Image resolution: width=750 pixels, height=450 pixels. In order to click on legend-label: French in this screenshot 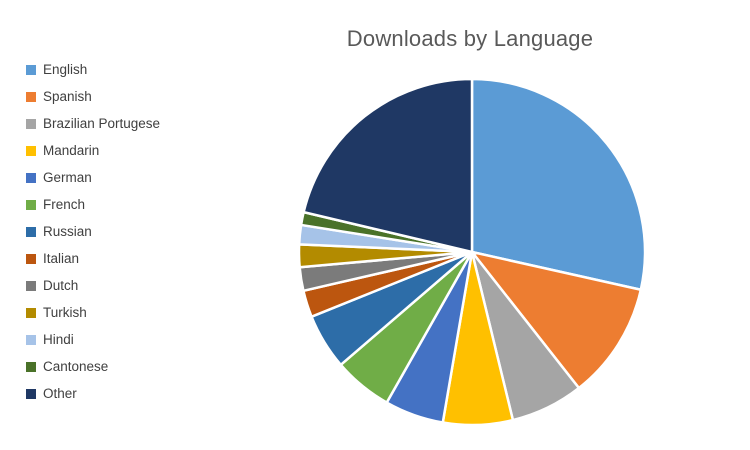, I will do `click(64, 204)`.